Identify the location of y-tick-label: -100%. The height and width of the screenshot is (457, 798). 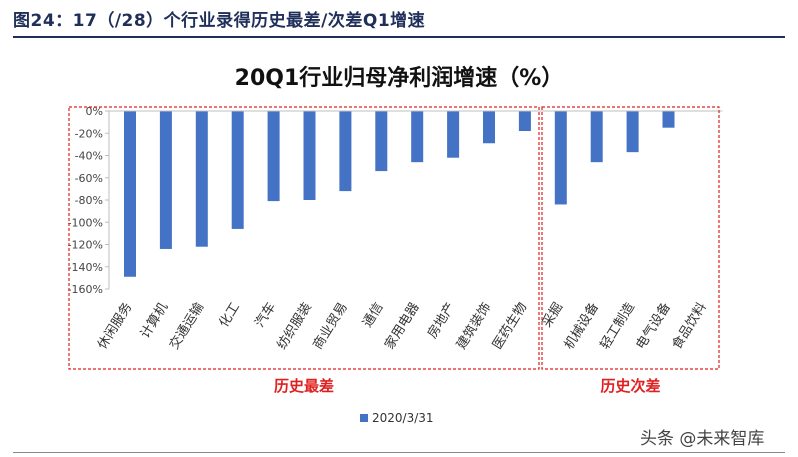
(85, 222).